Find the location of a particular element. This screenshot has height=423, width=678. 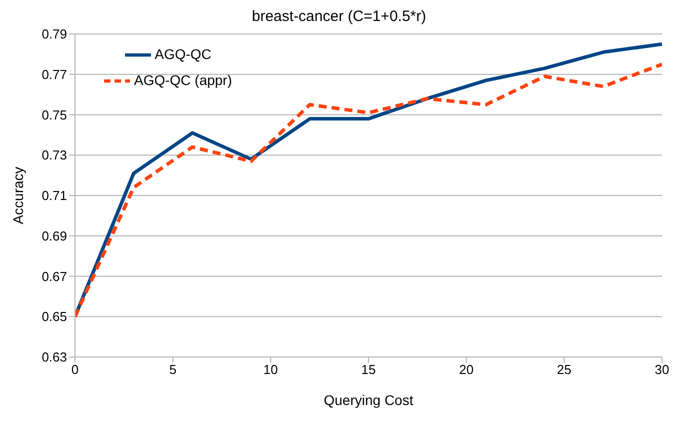

y-tick-label: 0.73 is located at coordinates (54, 155).